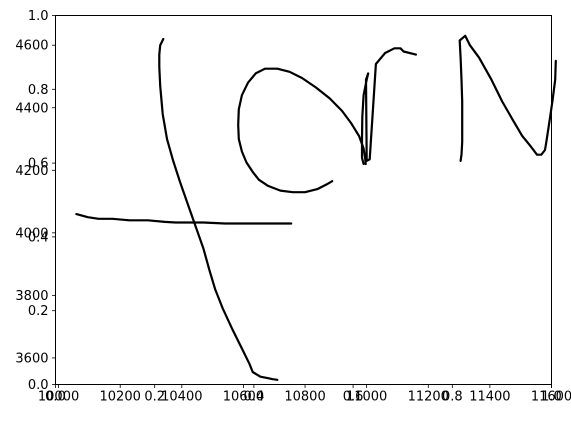 This screenshot has width=571, height=422. Describe the element at coordinates (38, 90) in the screenshot. I see `y-tick-label-0-4: 0.8` at that location.